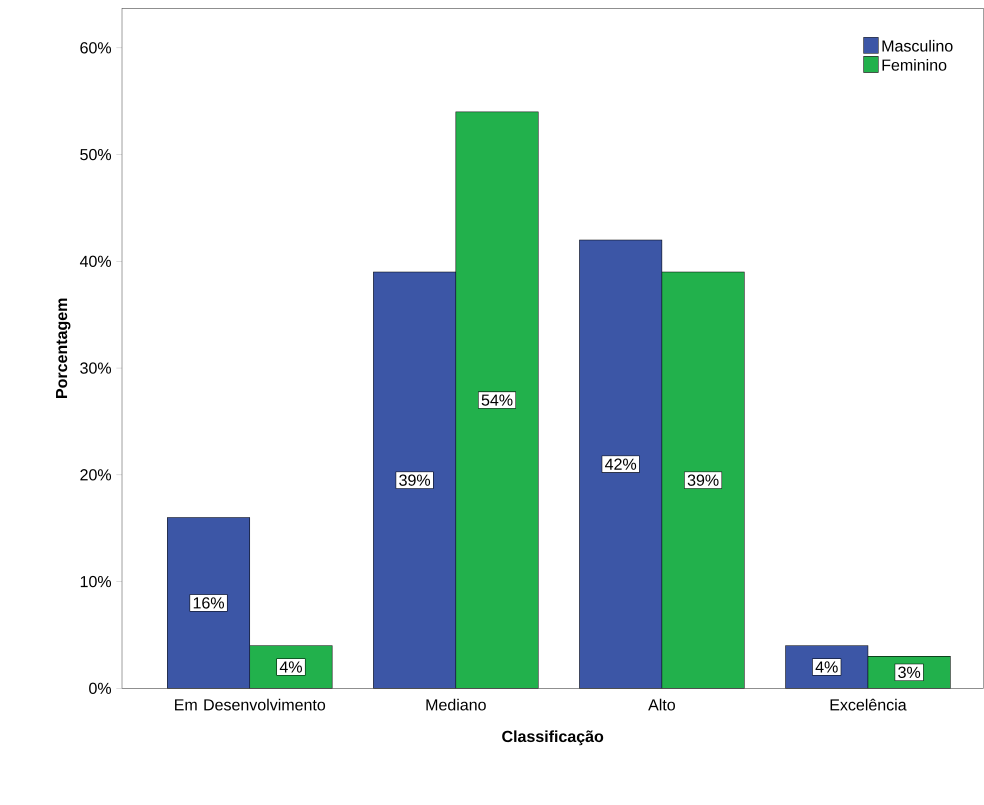 The image size is (984, 805). I want to click on y-tick-label: 10%, so click(96, 582).